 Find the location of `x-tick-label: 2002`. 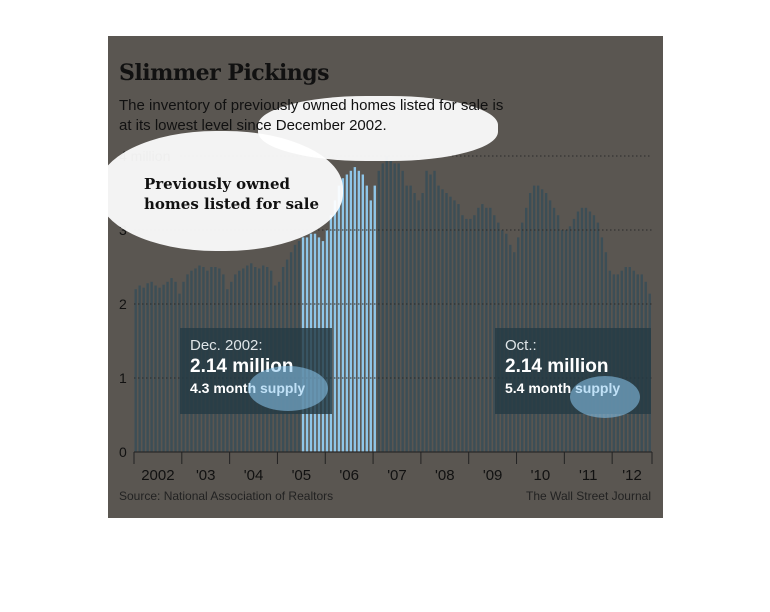

x-tick-label: 2002 is located at coordinates (157, 475).